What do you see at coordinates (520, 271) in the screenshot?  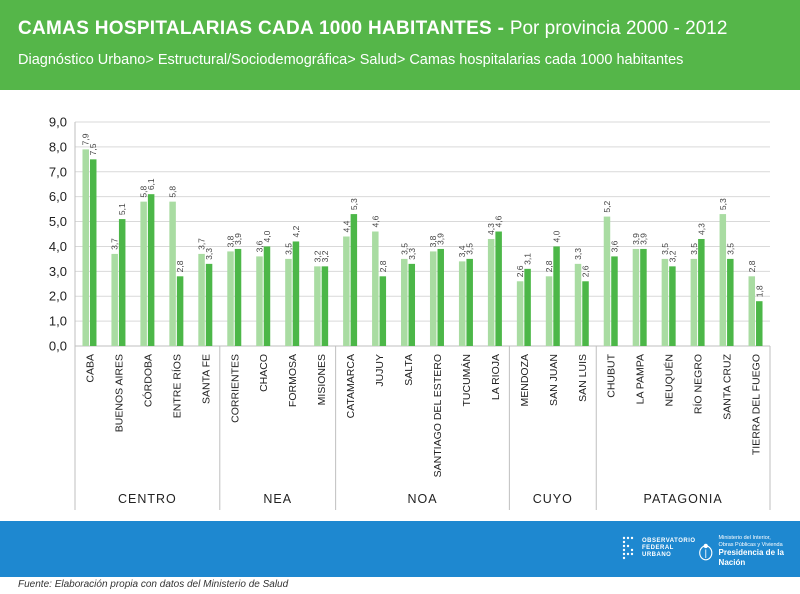 I see `data-label-2000: 2,6` at bounding box center [520, 271].